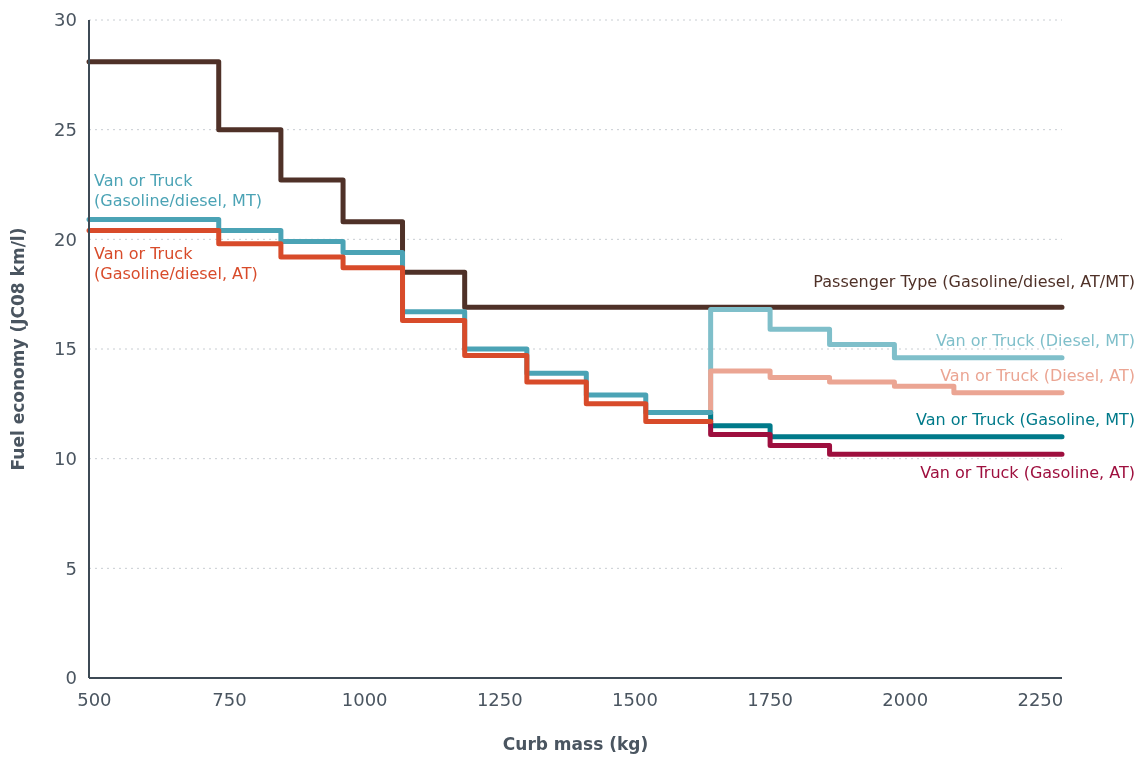 The height and width of the screenshot is (757, 1144). I want to click on x-tick-label: 1500, so click(635, 699).